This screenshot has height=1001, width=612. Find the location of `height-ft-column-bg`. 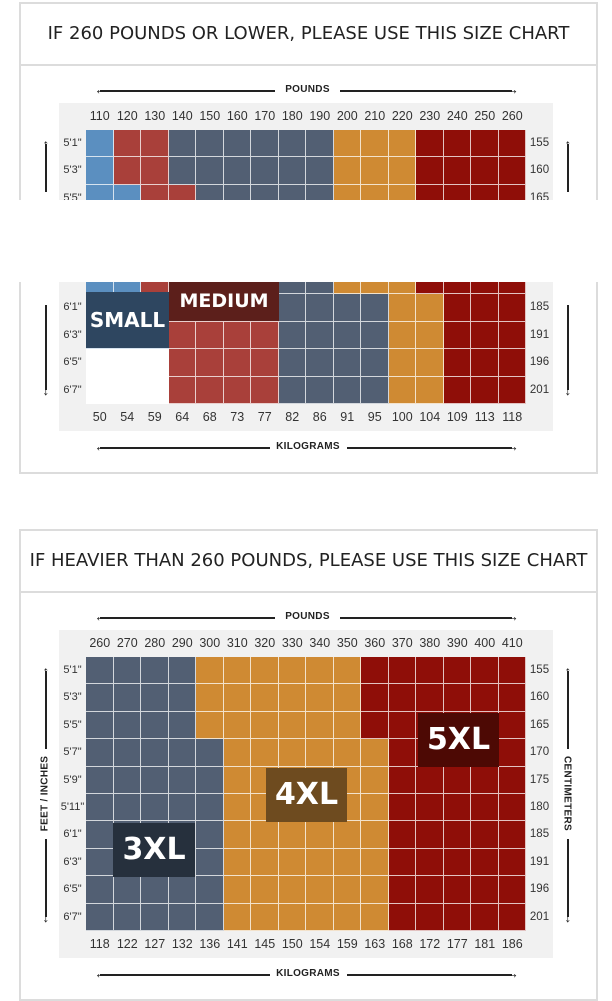

height-ft-column-bg is located at coordinates (72, 794).